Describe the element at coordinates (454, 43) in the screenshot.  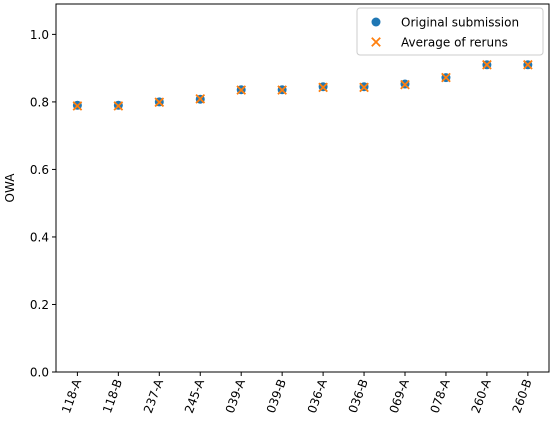
I see `legend-label: Average of reruns` at that location.